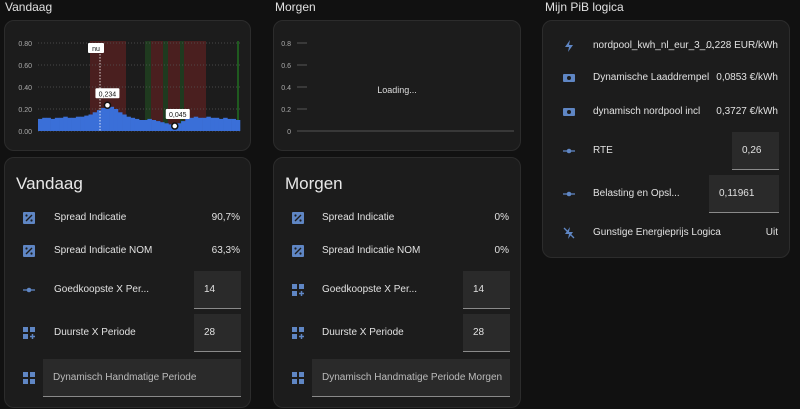 This screenshot has height=409, width=800. What do you see at coordinates (752, 150) in the screenshot?
I see `input-value: 0,26` at bounding box center [752, 150].